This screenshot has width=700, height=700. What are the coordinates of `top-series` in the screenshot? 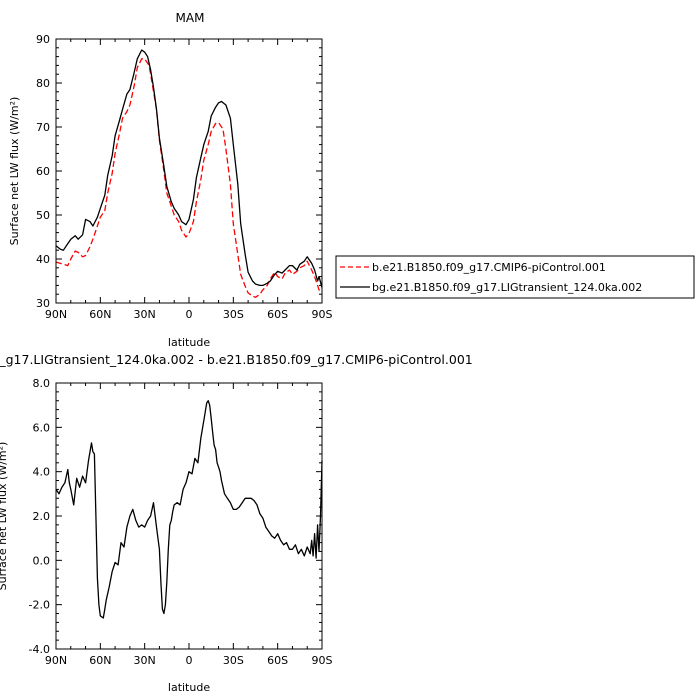 It's located at (189, 173).